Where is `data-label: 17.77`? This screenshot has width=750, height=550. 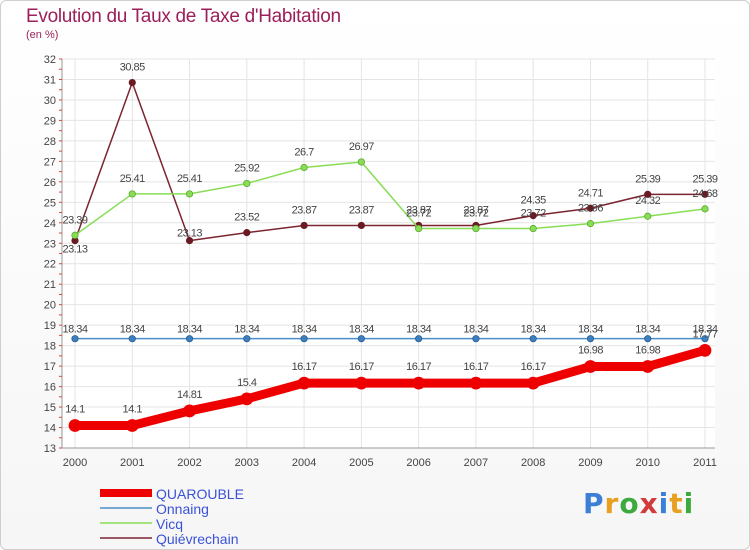
data-label: 17.77 is located at coordinates (704, 334).